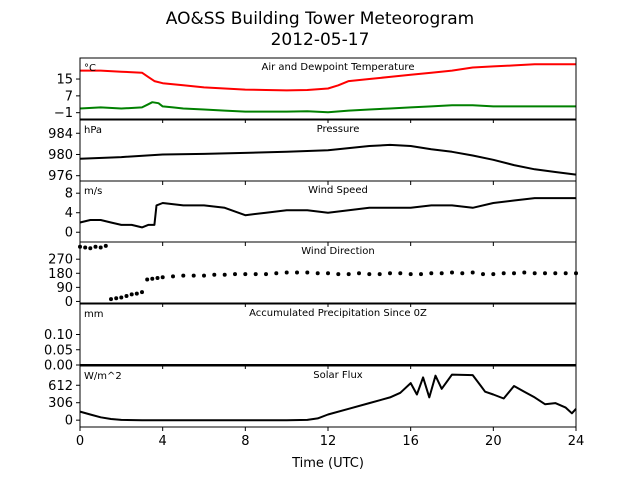 This screenshot has height=480, width=640. What do you see at coordinates (328, 77) in the screenshot?
I see `series-0-0-line` at bounding box center [328, 77].